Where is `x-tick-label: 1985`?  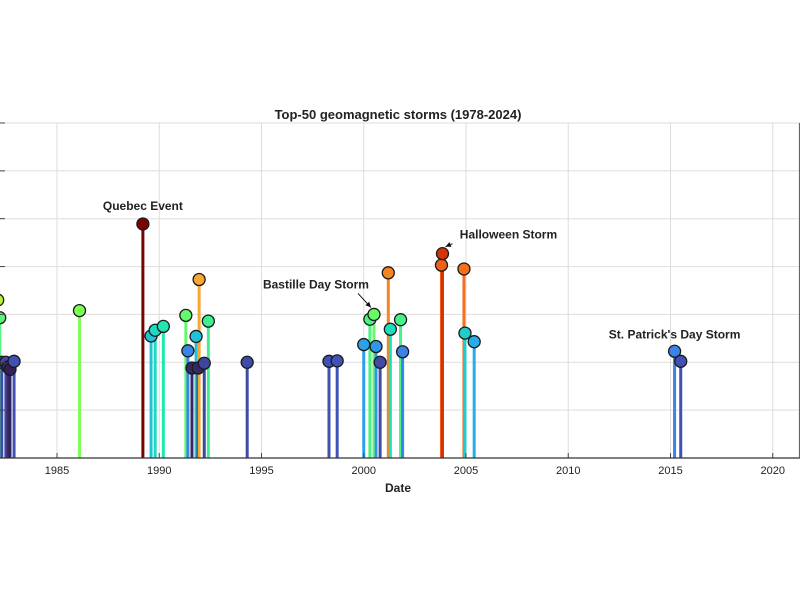 x-tick-label: 1985 is located at coordinates (57, 471).